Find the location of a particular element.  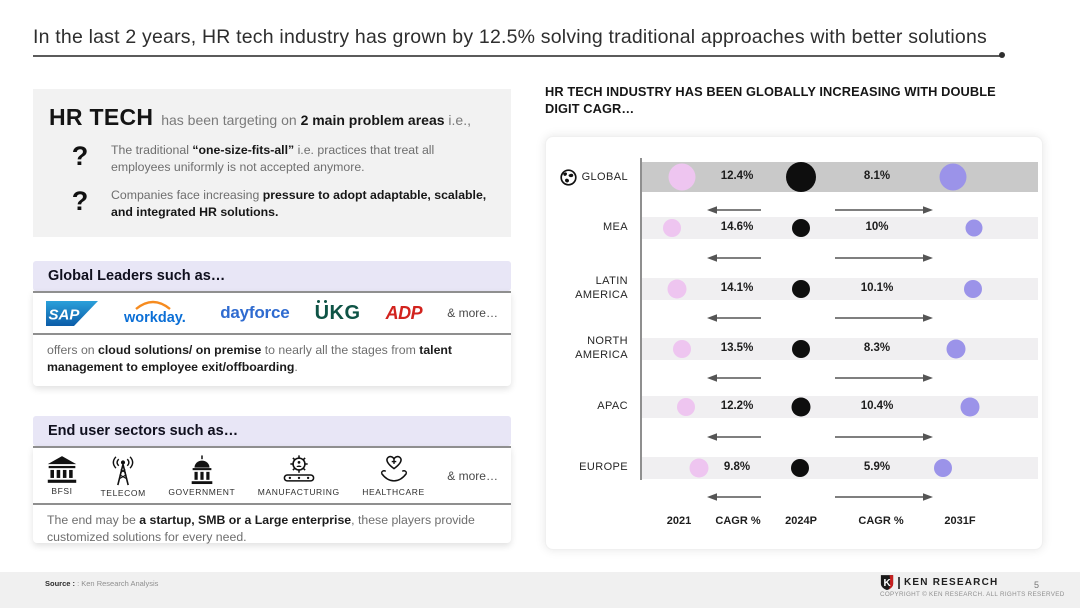

desc-tail: . is located at coordinates (296, 367).